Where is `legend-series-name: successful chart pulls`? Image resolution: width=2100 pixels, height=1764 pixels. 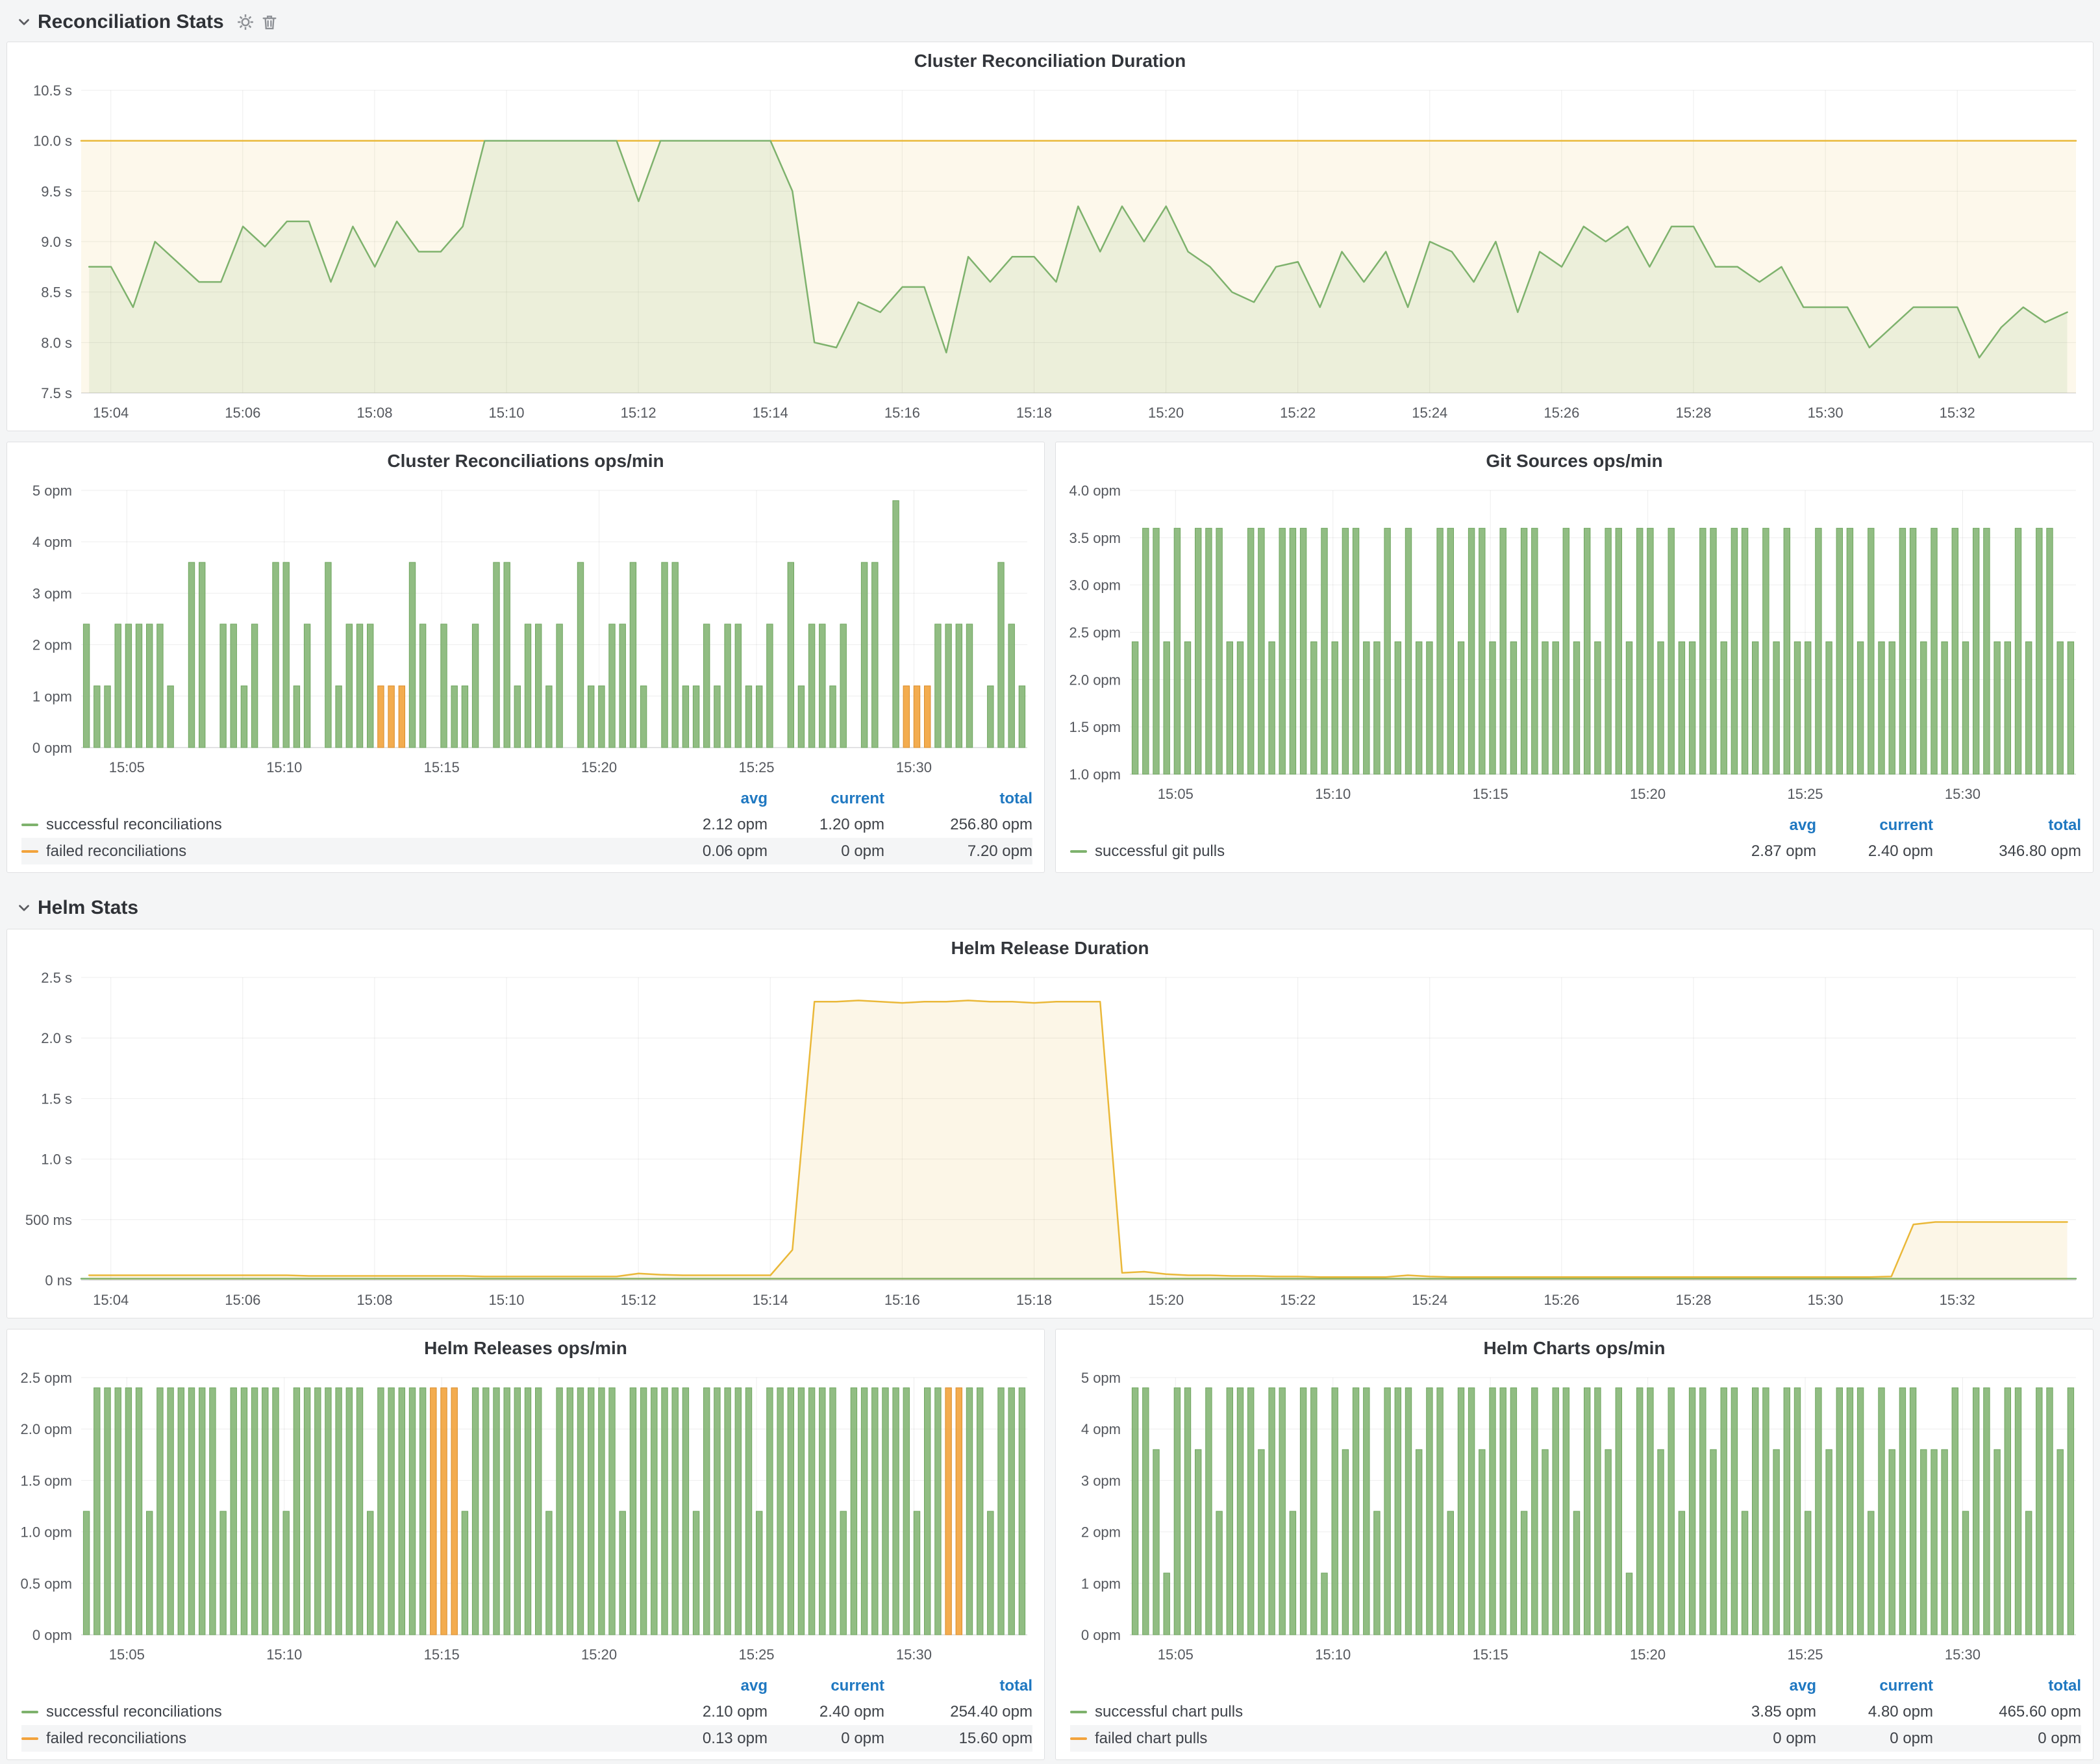
legend-series-name: successful chart pulls is located at coordinates (1169, 1711).